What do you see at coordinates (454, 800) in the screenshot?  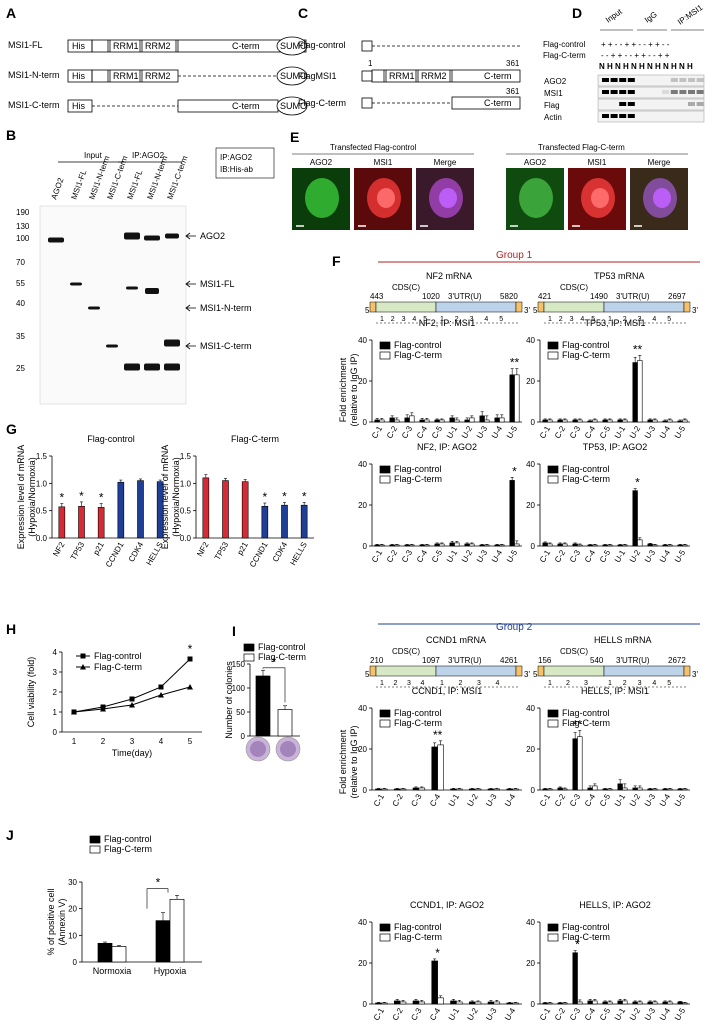 I see `x-tick-label: U-1` at bounding box center [454, 800].